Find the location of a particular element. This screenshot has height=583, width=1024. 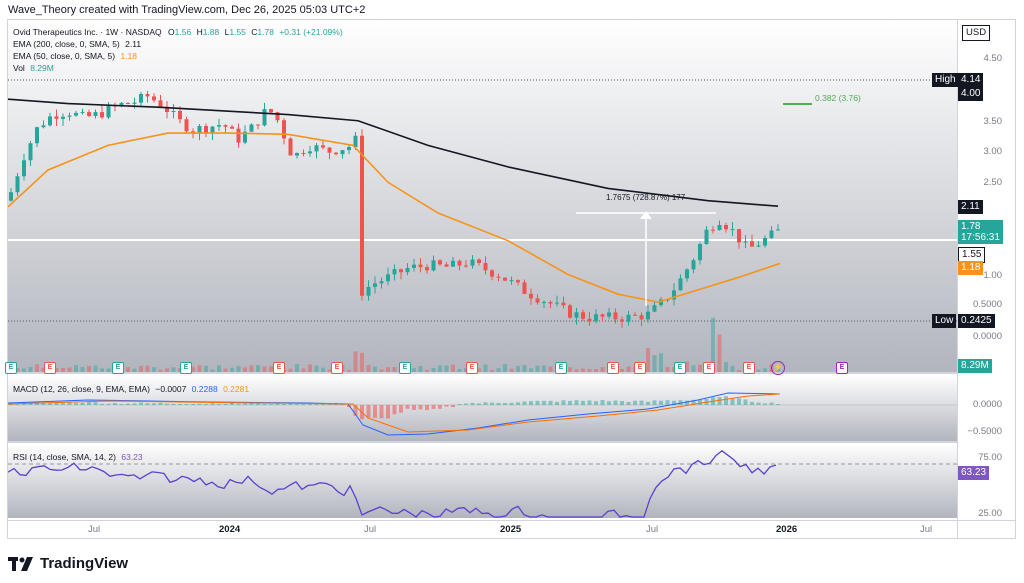

price-axis is located at coordinates (987, 279).